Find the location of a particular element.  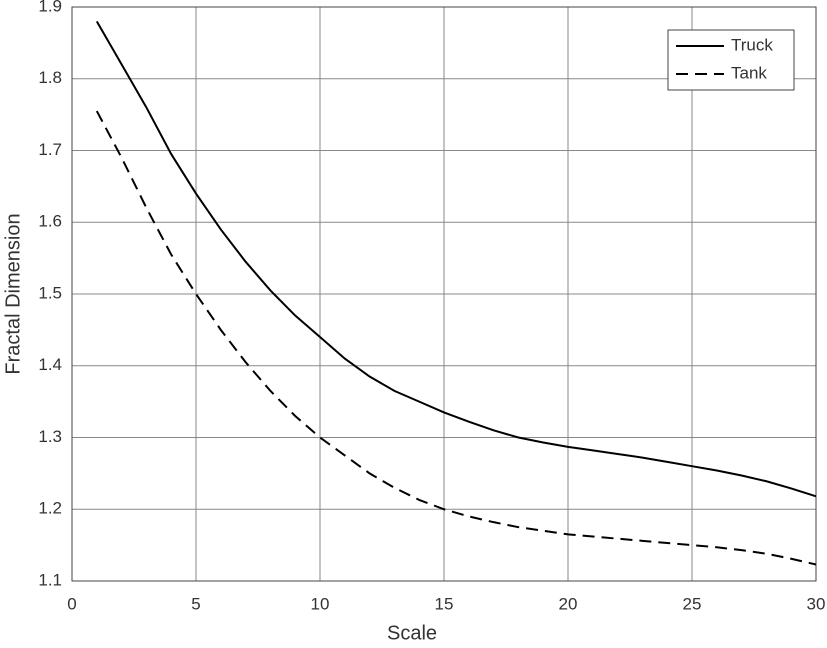

x-tick-label: 0 is located at coordinates (71, 603).